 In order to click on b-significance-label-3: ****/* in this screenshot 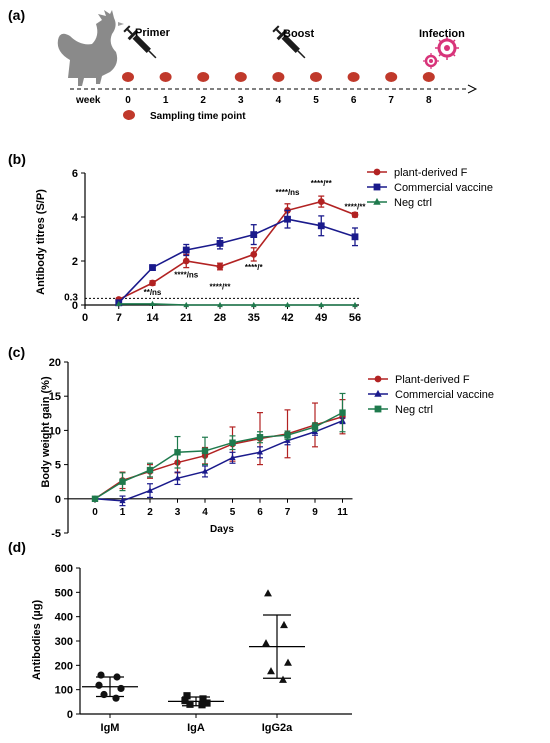, I will do `click(254, 267)`.